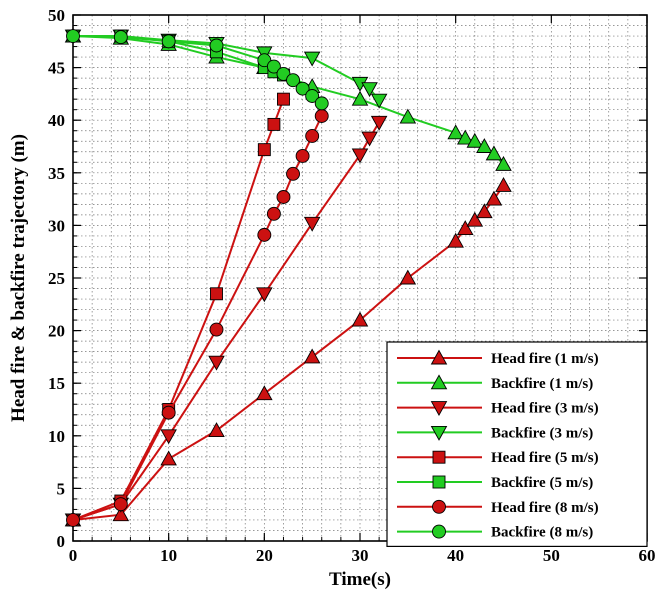 This screenshot has width=659, height=592. Describe the element at coordinates (56, 68) in the screenshot. I see `y-tick-label: 45` at that location.